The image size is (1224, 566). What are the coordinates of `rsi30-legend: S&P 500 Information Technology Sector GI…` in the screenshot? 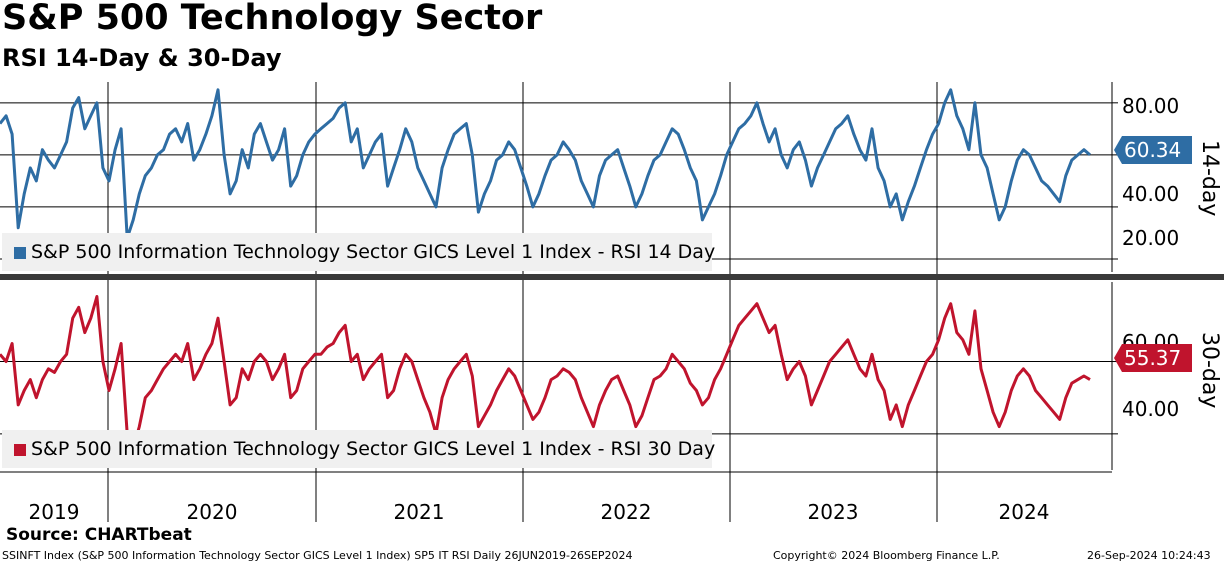 It's located at (359, 449).